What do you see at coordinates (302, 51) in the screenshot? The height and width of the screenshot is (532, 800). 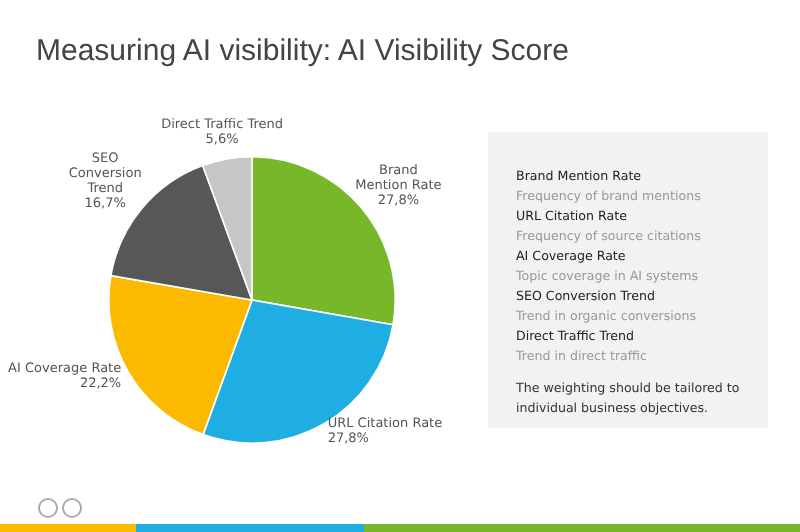 I see `chart-title: Measuring AI visibility: AI Visibility Score` at bounding box center [302, 51].